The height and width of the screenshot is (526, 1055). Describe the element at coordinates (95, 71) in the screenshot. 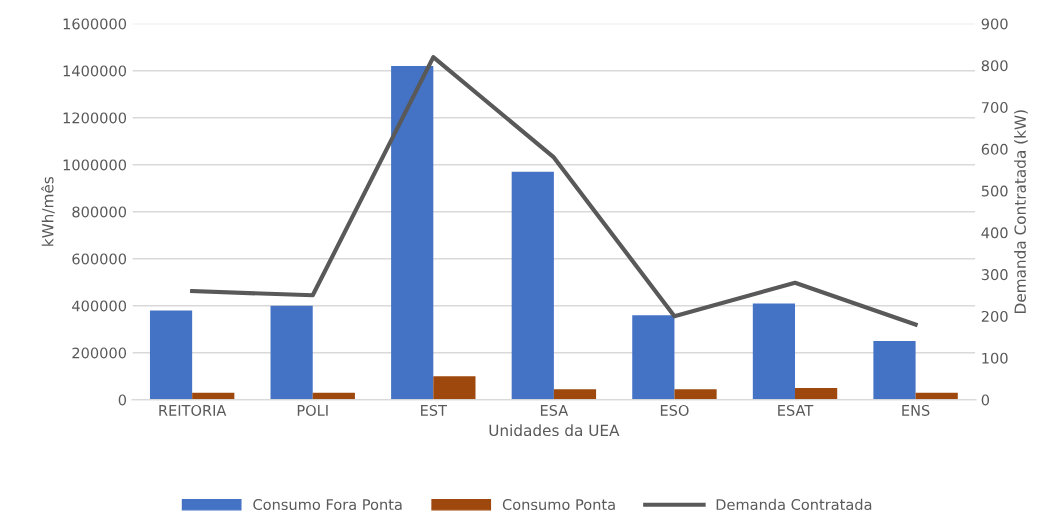

I see `y-tick-label: 1400000` at that location.